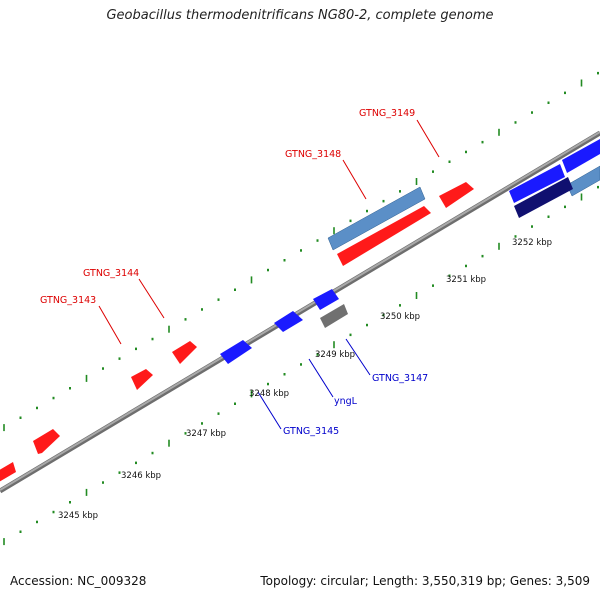 This screenshot has width=600, height=600. I want to click on gene-label-yngL: yngL, so click(346, 401).